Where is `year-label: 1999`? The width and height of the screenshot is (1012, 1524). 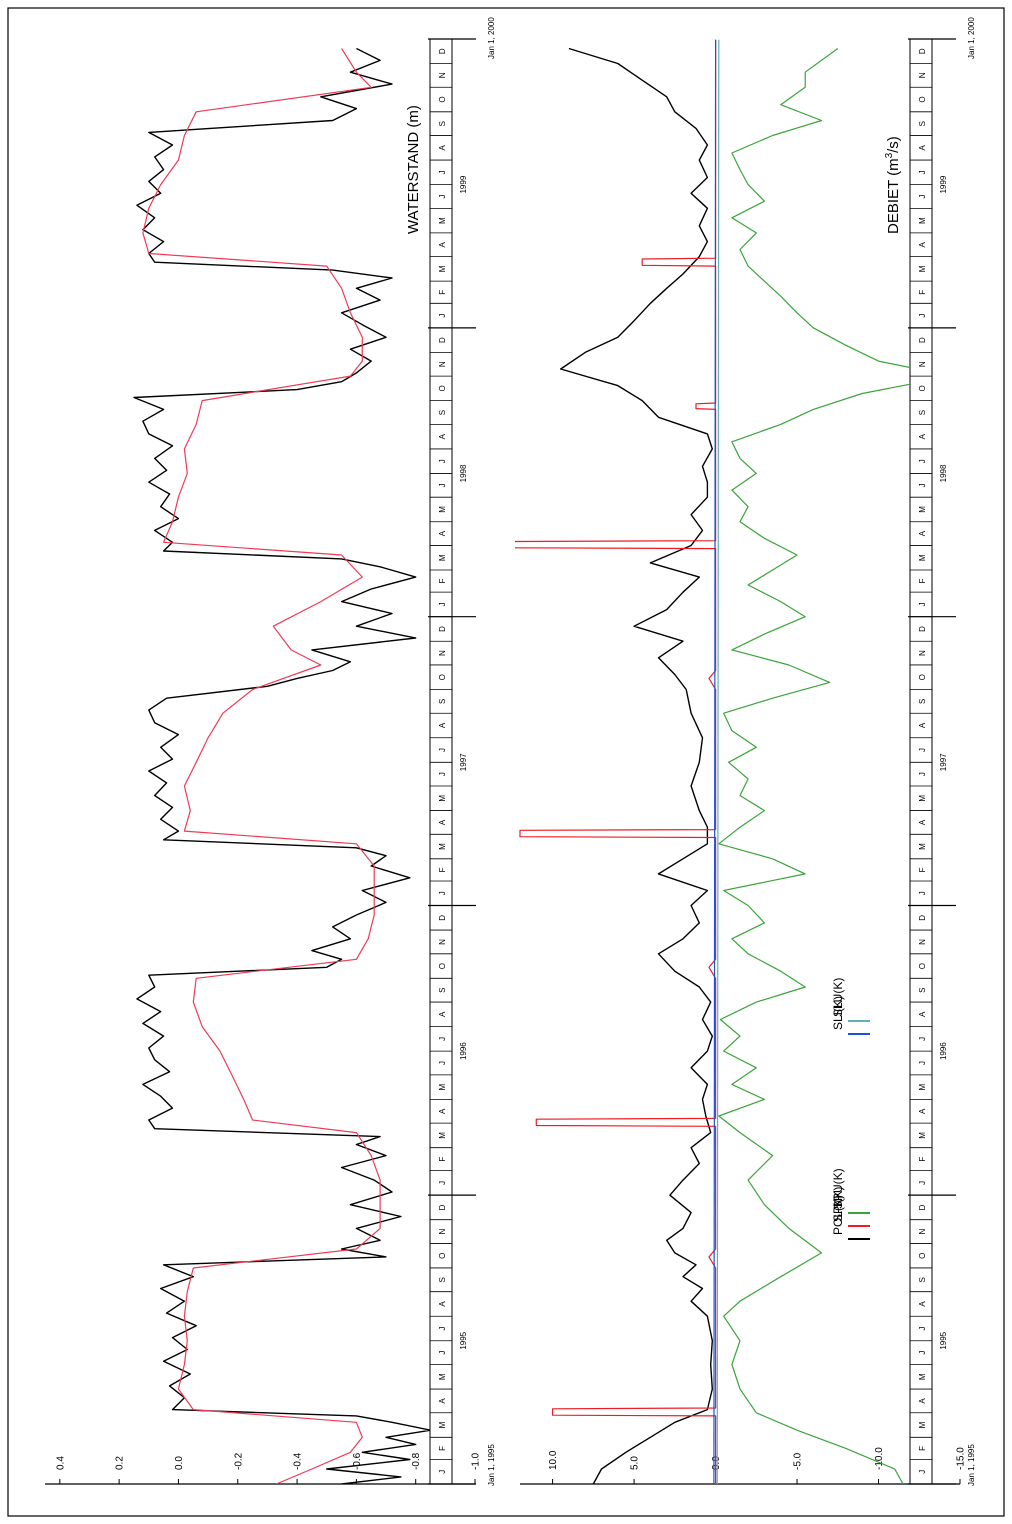
year-label: 1999 is located at coordinates (943, 184).